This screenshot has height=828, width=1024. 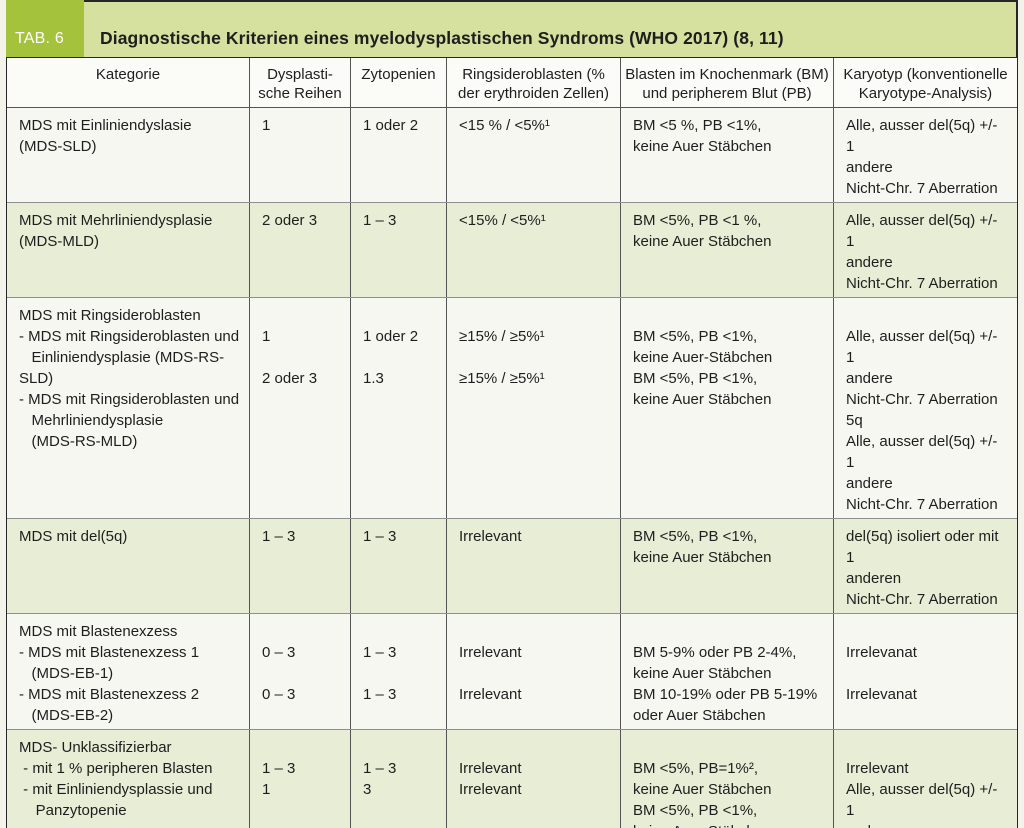 What do you see at coordinates (727, 250) in the screenshot?
I see `table-cell: BM <5%, PB <1 %, keine Auer Stäbchen` at bounding box center [727, 250].